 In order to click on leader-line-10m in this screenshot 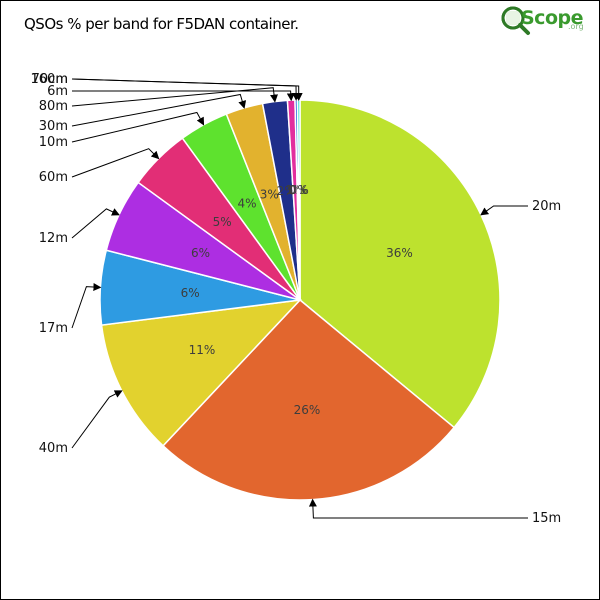, I will do `click(138, 127)`.